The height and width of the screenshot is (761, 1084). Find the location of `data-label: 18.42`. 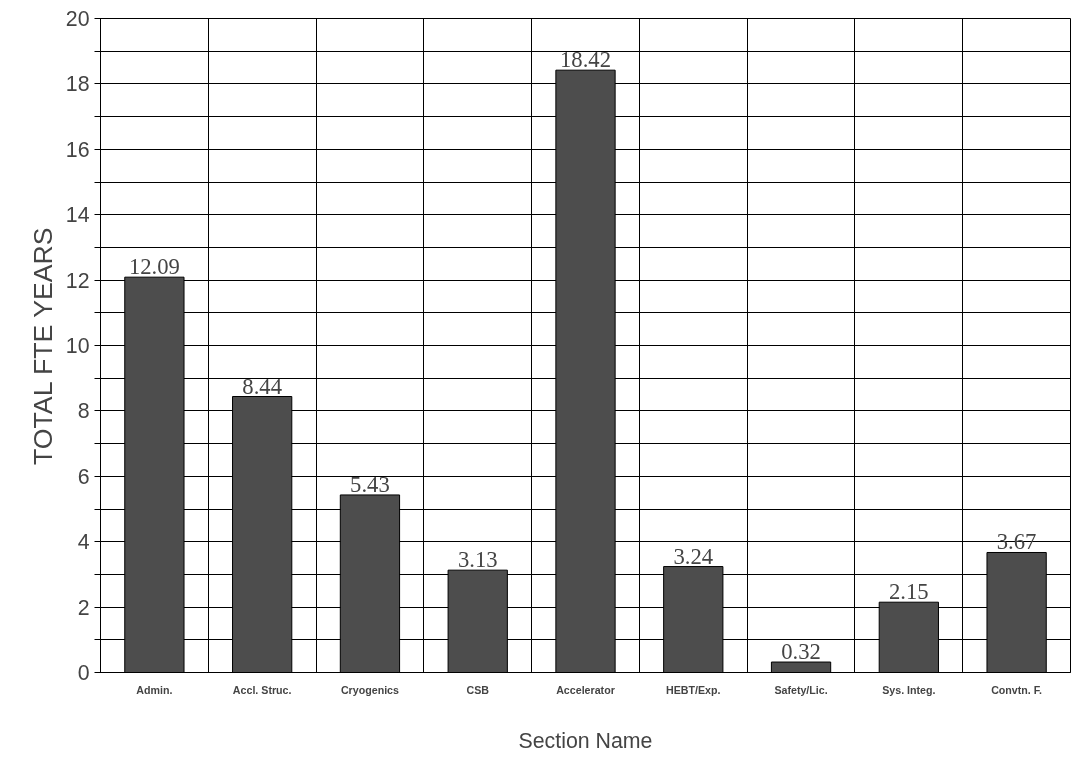

data-label: 18.42 is located at coordinates (585, 60).